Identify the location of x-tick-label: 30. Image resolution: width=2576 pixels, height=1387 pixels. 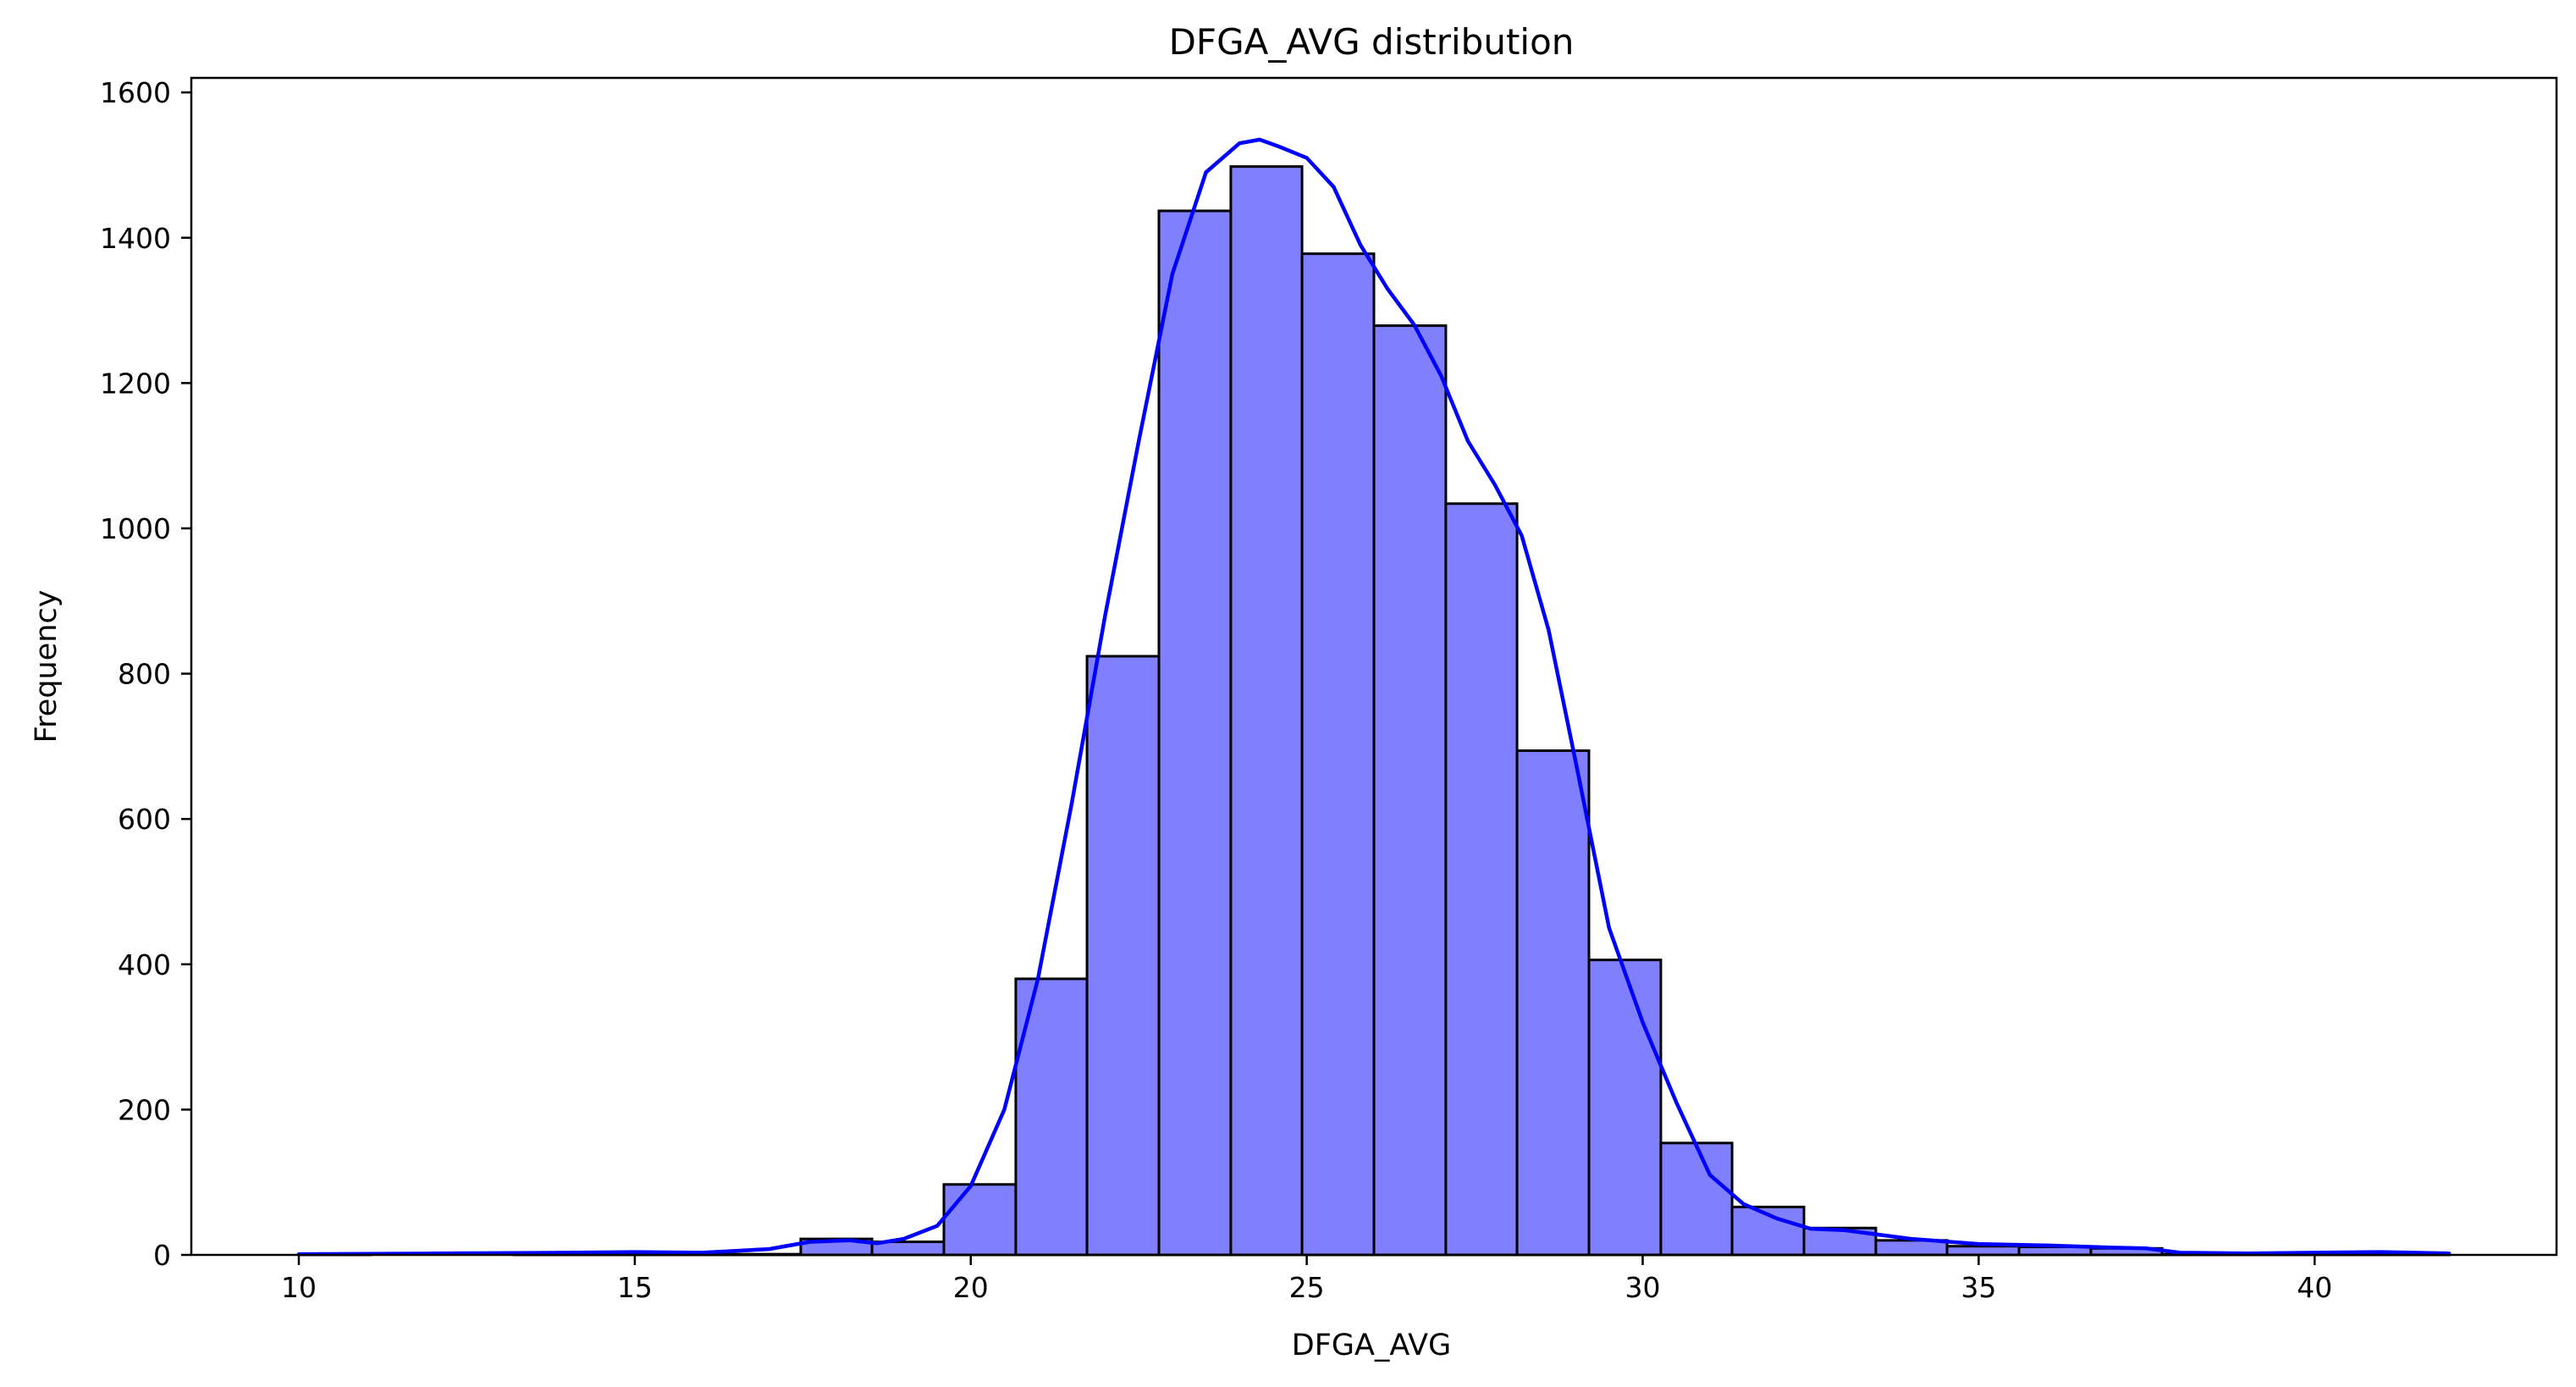
(1643, 1287).